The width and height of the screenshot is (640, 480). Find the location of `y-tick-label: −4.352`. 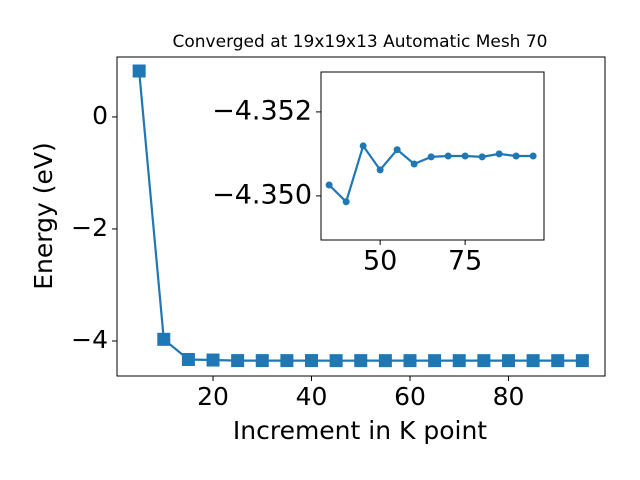

y-tick-label: −4.352 is located at coordinates (262, 110).